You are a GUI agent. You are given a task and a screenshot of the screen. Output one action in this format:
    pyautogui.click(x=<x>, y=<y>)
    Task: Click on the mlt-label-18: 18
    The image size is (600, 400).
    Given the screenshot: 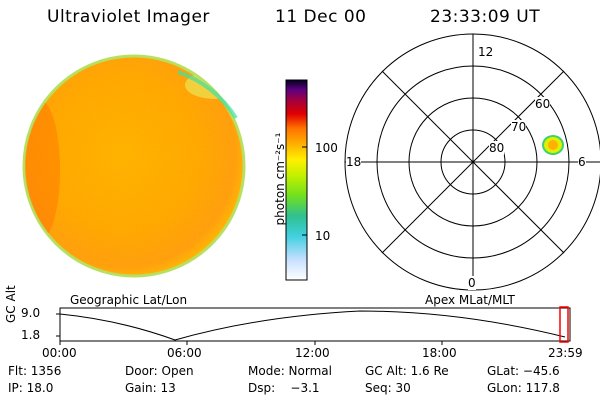 What is the action you would take?
    pyautogui.click(x=354, y=162)
    